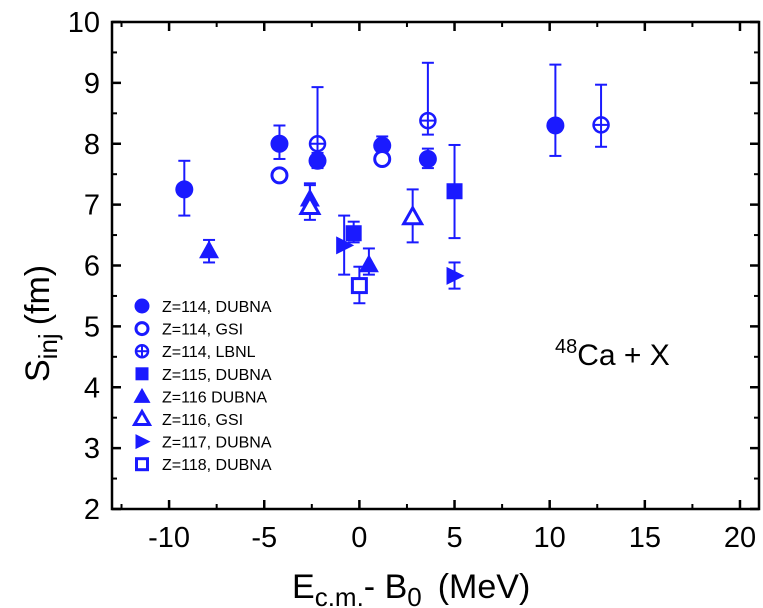 The height and width of the screenshot is (608, 763). I want to click on y-tick-label: 5, so click(92, 327).